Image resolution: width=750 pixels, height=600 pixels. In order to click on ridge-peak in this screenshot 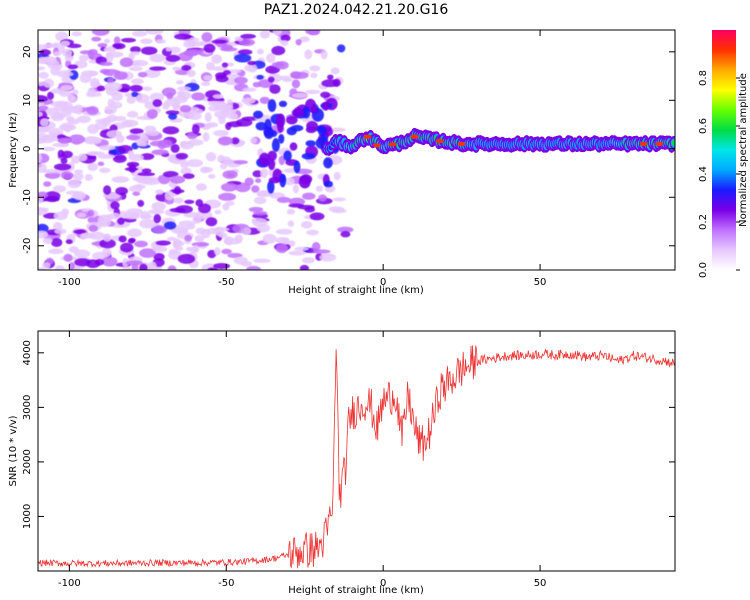, I will do `click(439, 141)`.